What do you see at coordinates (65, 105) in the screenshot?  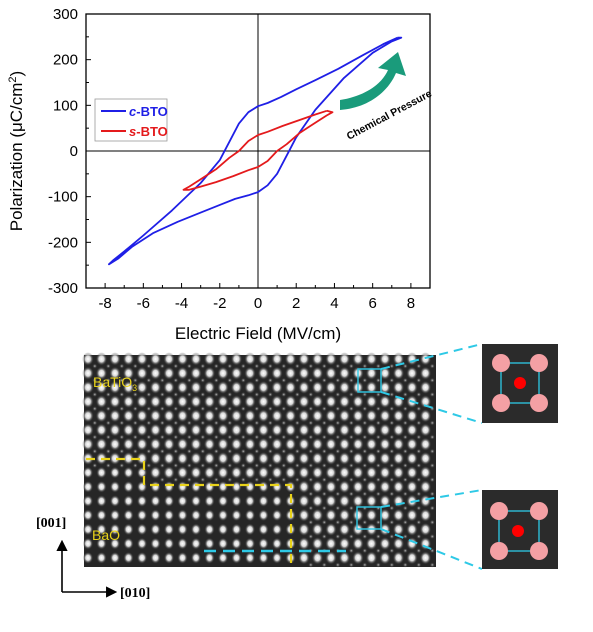 I see `y-tick-label: 100` at bounding box center [65, 105].